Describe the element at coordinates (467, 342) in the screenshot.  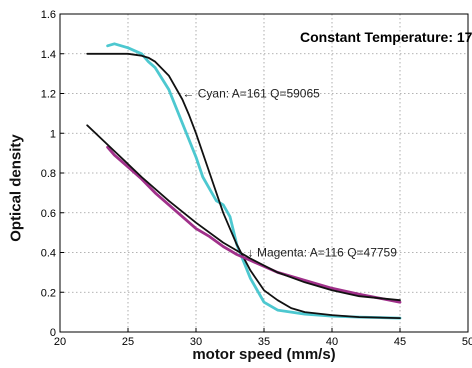
I see `x-tick-label: 50` at that location.